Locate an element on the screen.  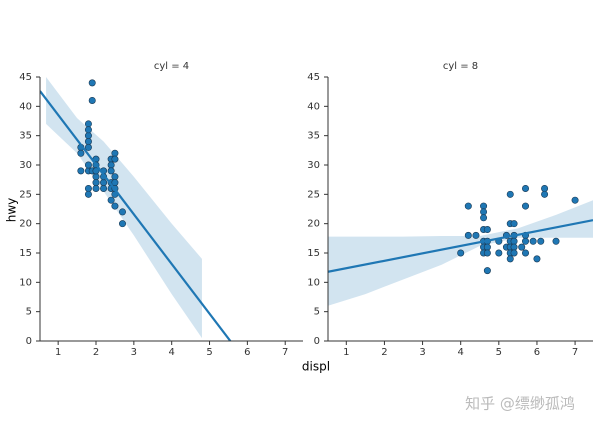
watermark: 知乎 @缥缈孤鸿 is located at coordinates (520, 404).